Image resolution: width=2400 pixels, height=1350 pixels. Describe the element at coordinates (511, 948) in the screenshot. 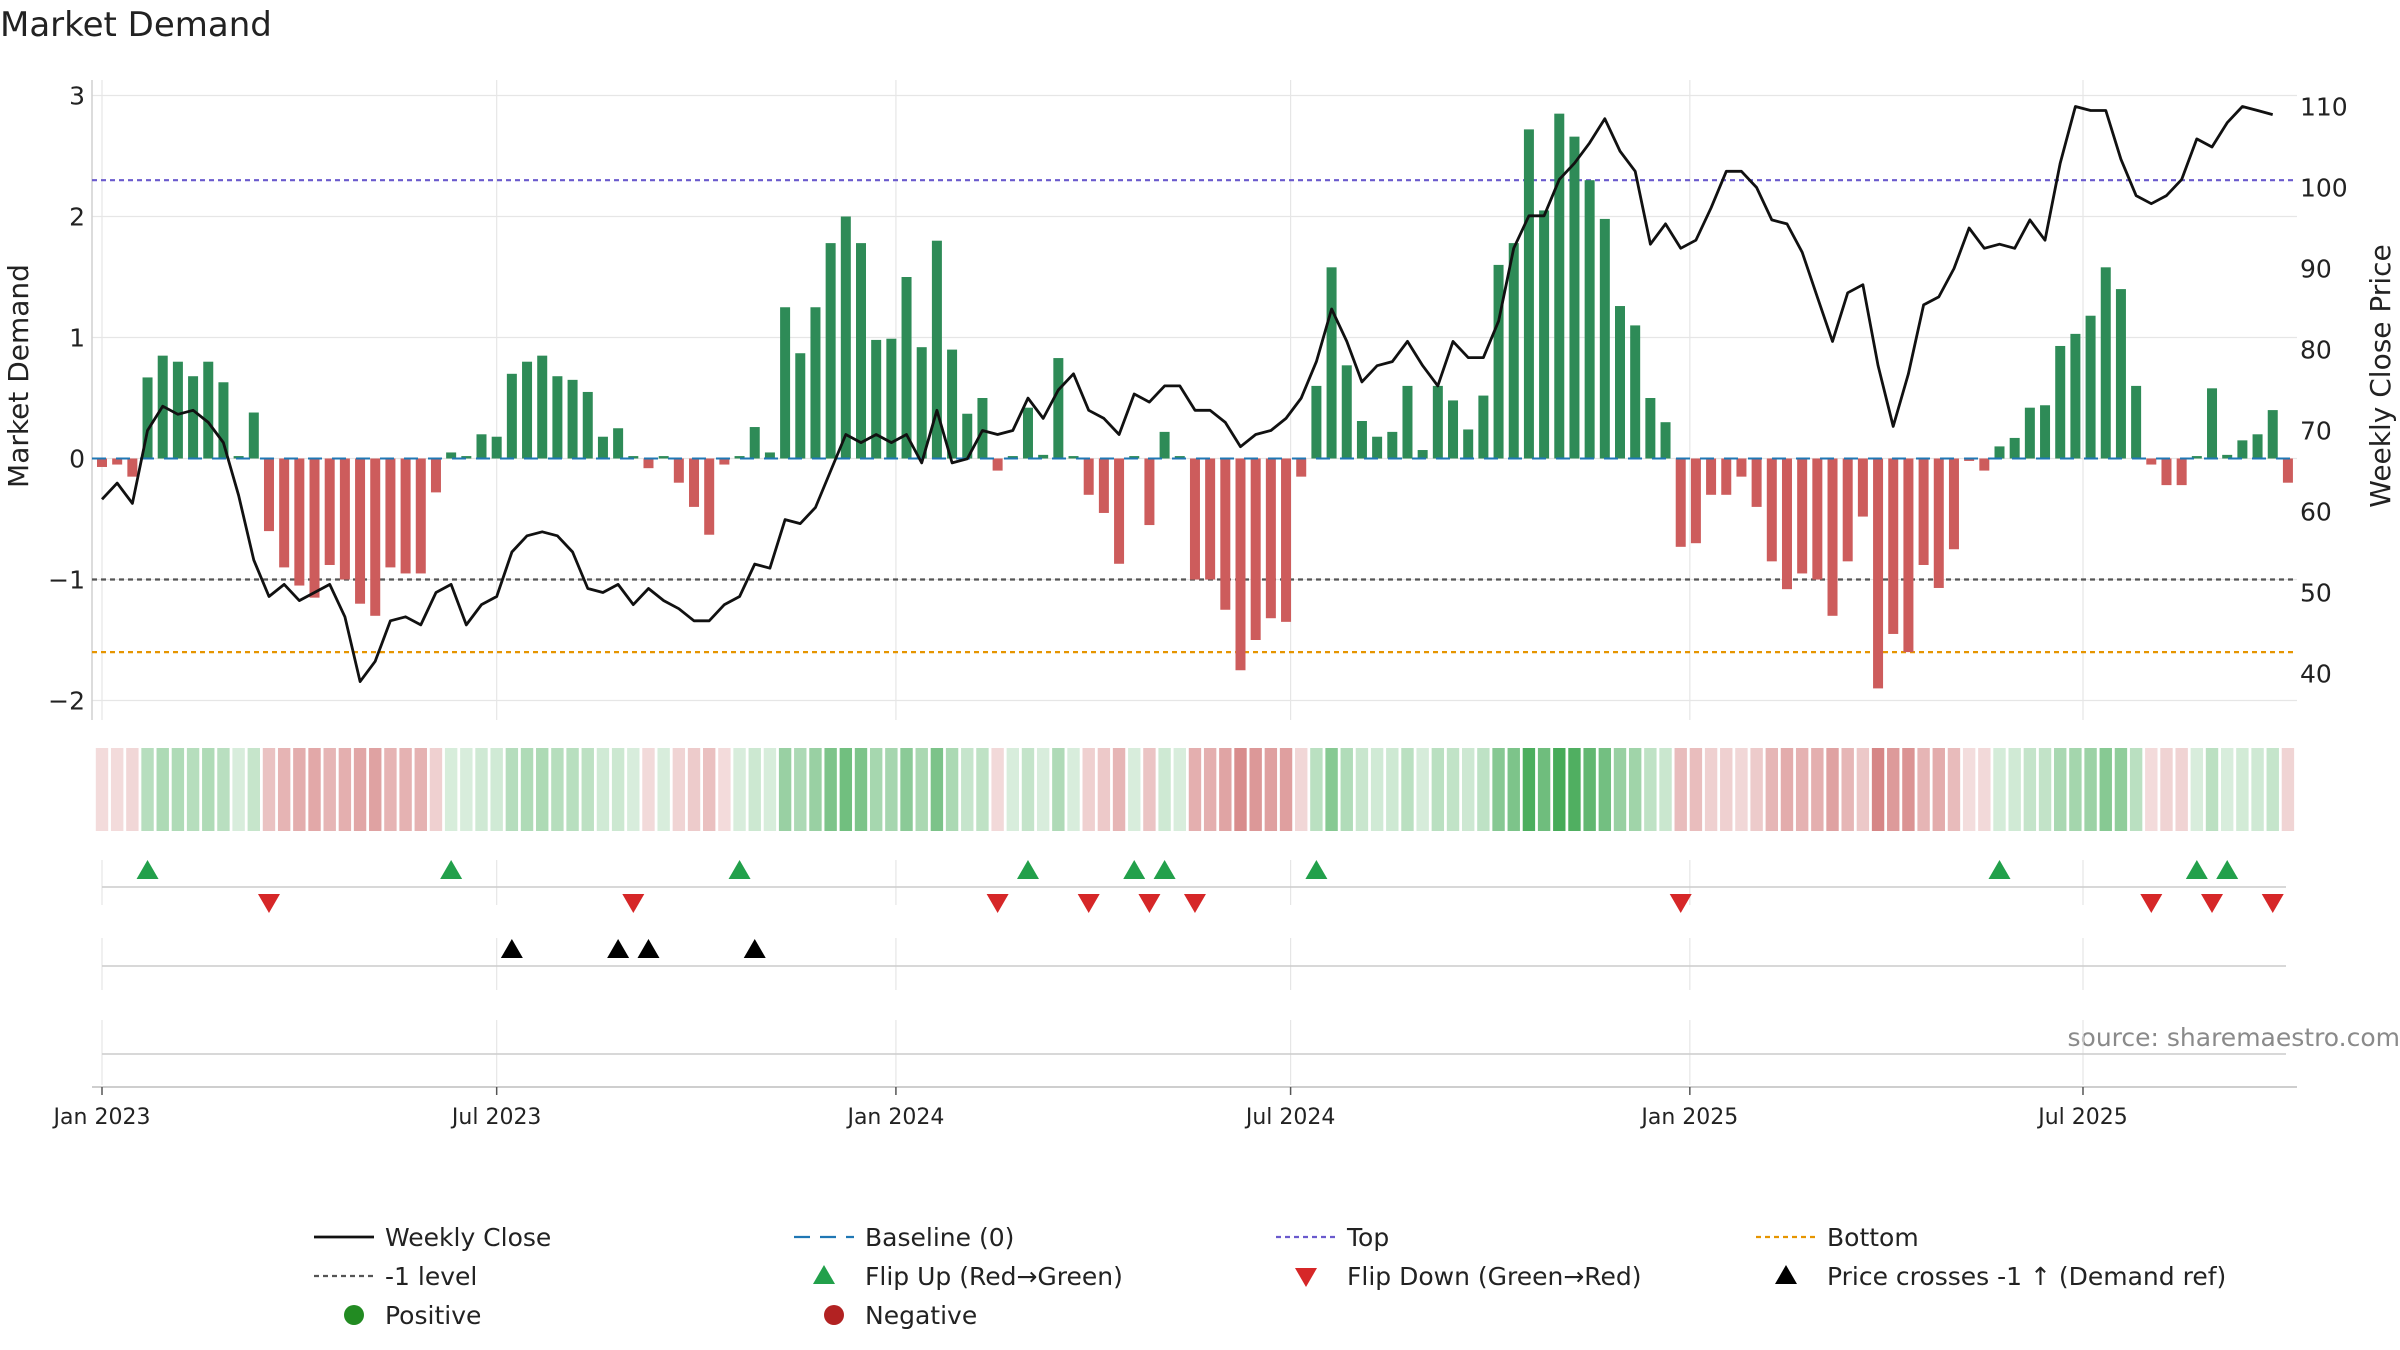

I see `price-cross-marker` at that location.